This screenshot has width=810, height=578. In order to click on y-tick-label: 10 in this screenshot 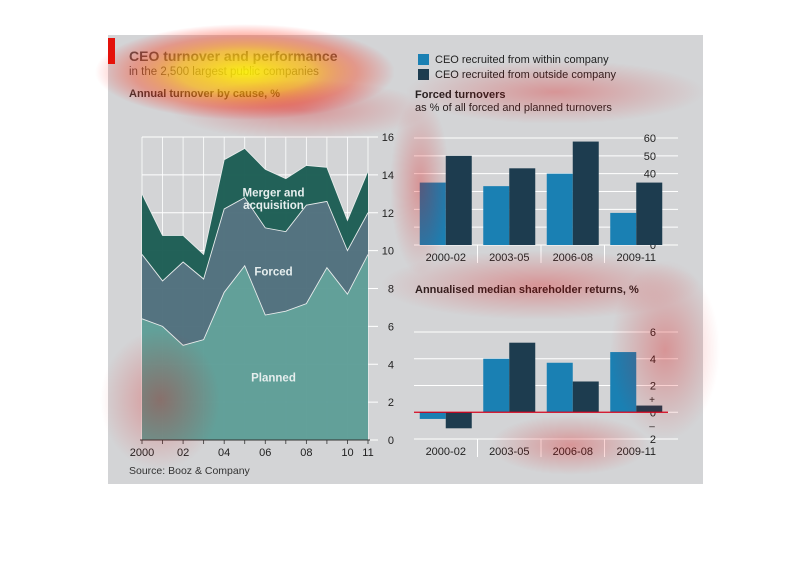, I will do `click(388, 252)`.